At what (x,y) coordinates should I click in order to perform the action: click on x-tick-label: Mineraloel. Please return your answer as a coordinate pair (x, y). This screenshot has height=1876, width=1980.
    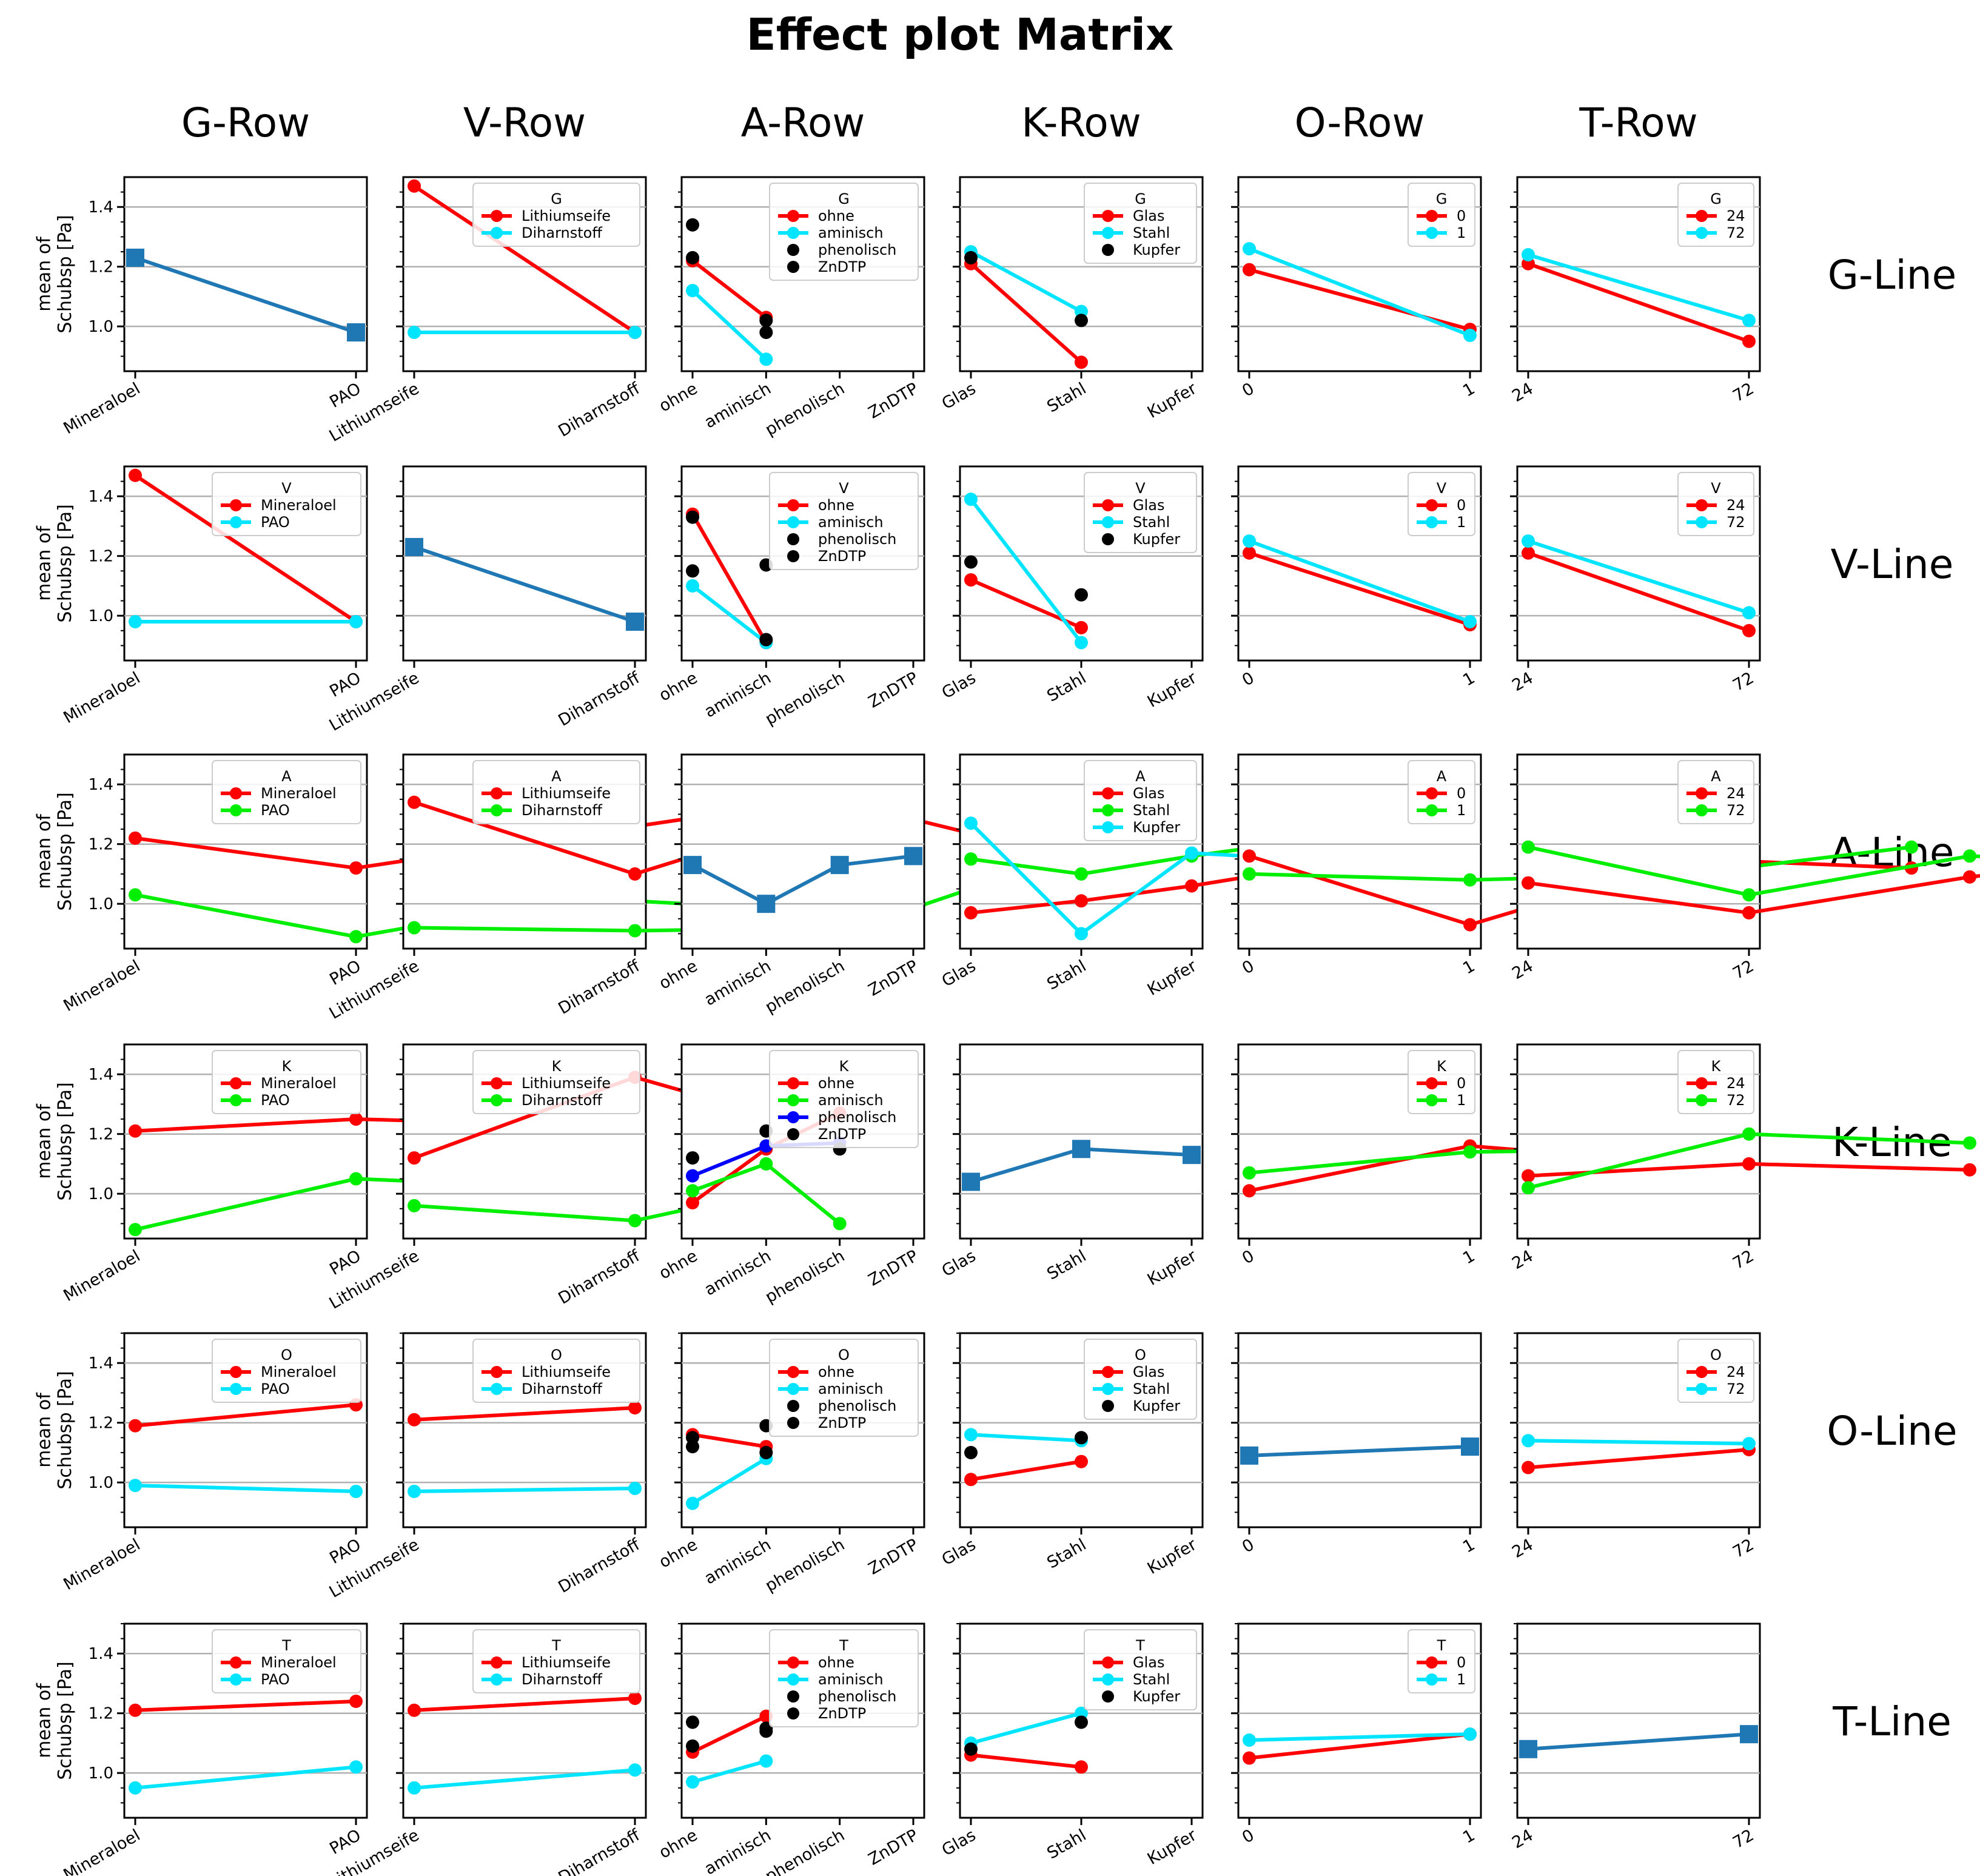
    Looking at the image, I should click on (101, 1564).